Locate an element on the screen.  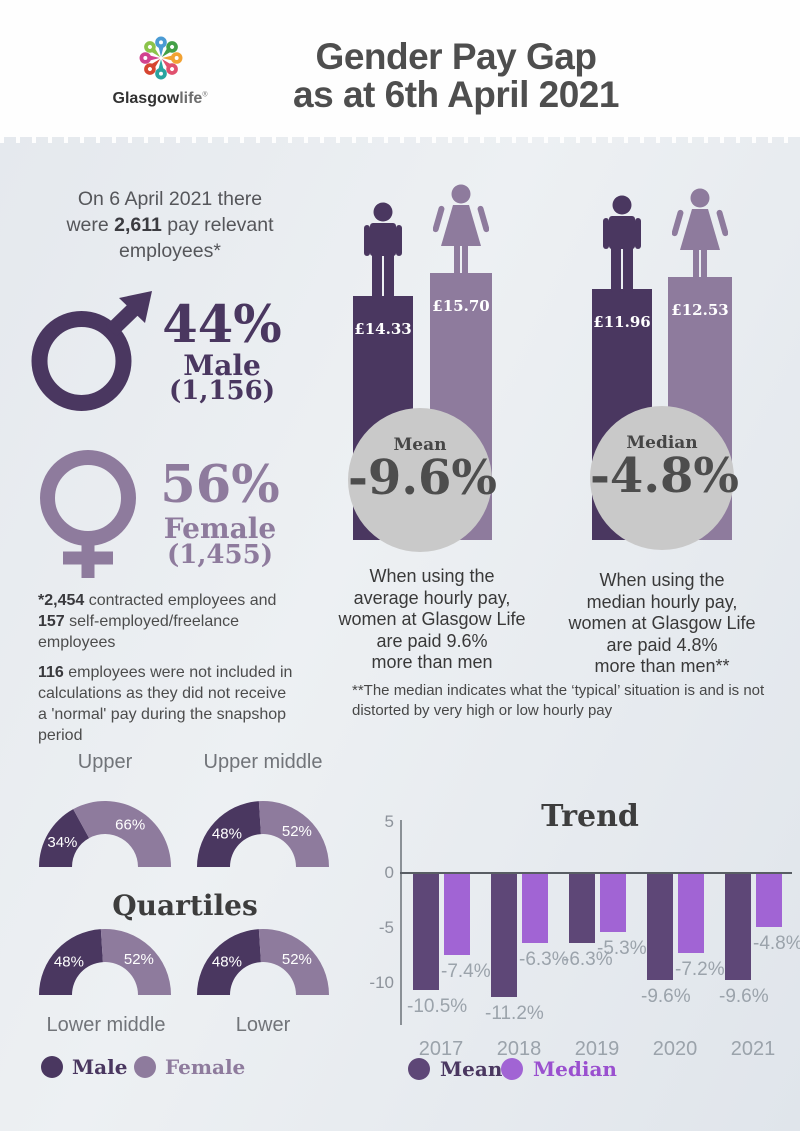
trend-year-label: 2017 is located at coordinates (441, 1049).